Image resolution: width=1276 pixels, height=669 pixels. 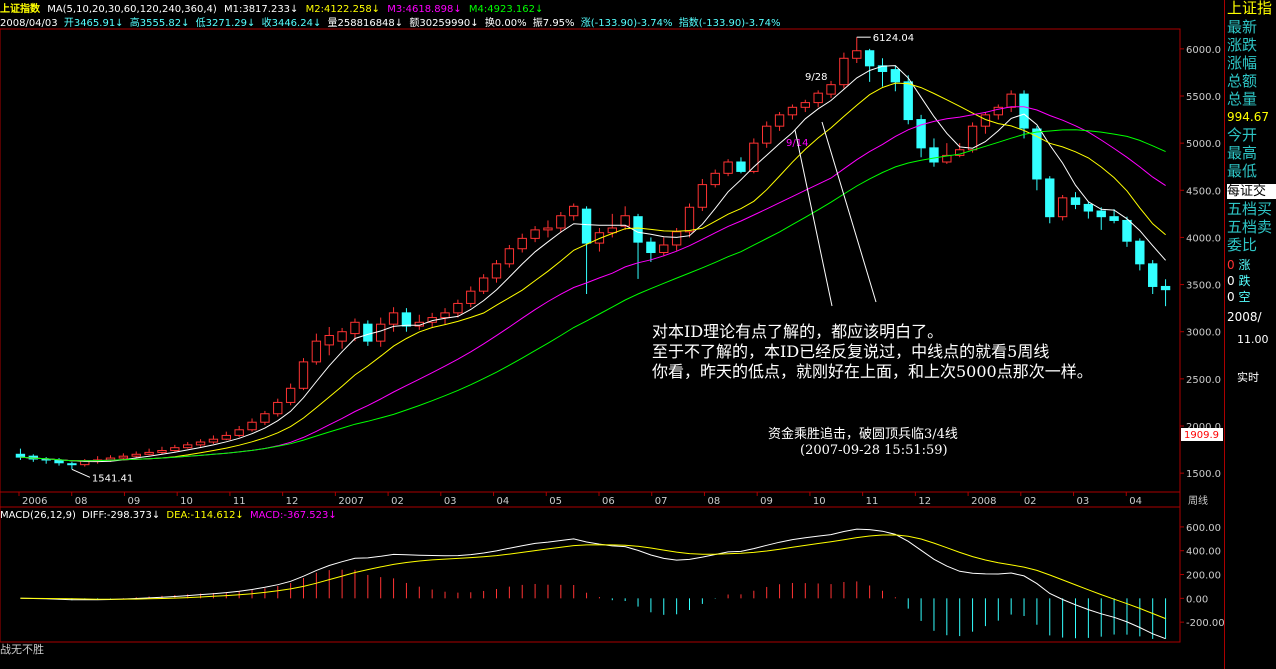 What do you see at coordinates (1203, 427) in the screenshot?
I see `y-tick-label: 2000.0` at bounding box center [1203, 427].